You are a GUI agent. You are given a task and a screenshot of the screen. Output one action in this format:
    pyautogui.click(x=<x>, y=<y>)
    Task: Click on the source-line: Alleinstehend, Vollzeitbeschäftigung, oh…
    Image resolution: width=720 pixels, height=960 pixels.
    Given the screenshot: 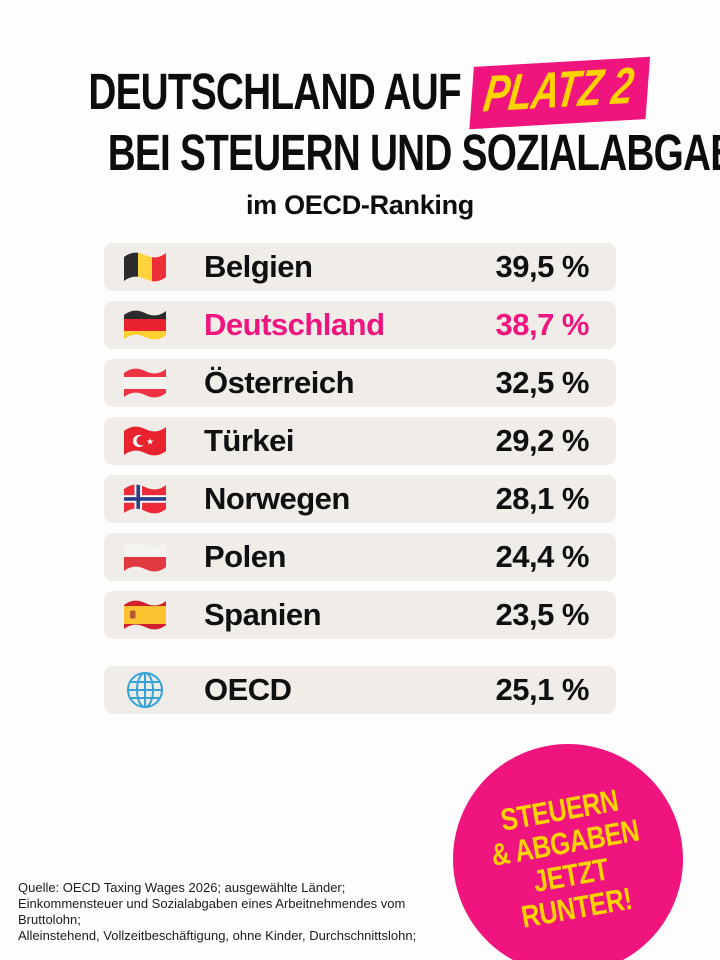 What is the action you would take?
    pyautogui.click(x=217, y=935)
    